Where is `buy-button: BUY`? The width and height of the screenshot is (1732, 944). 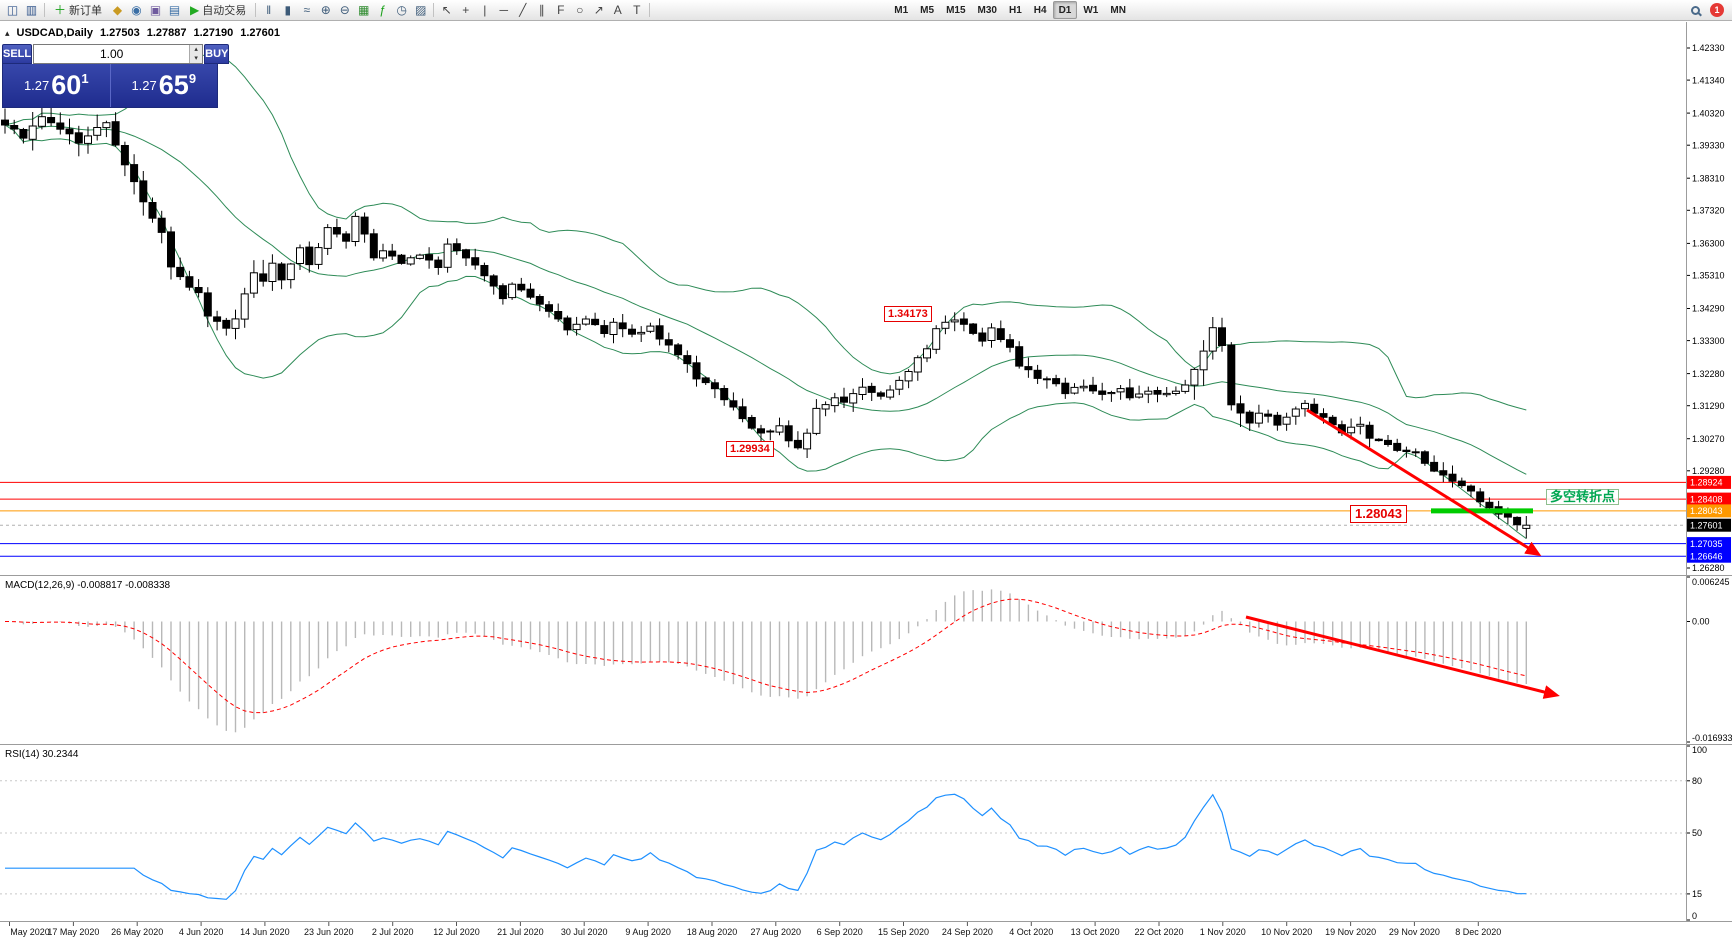
buy-button: BUY is located at coordinates (217, 54).